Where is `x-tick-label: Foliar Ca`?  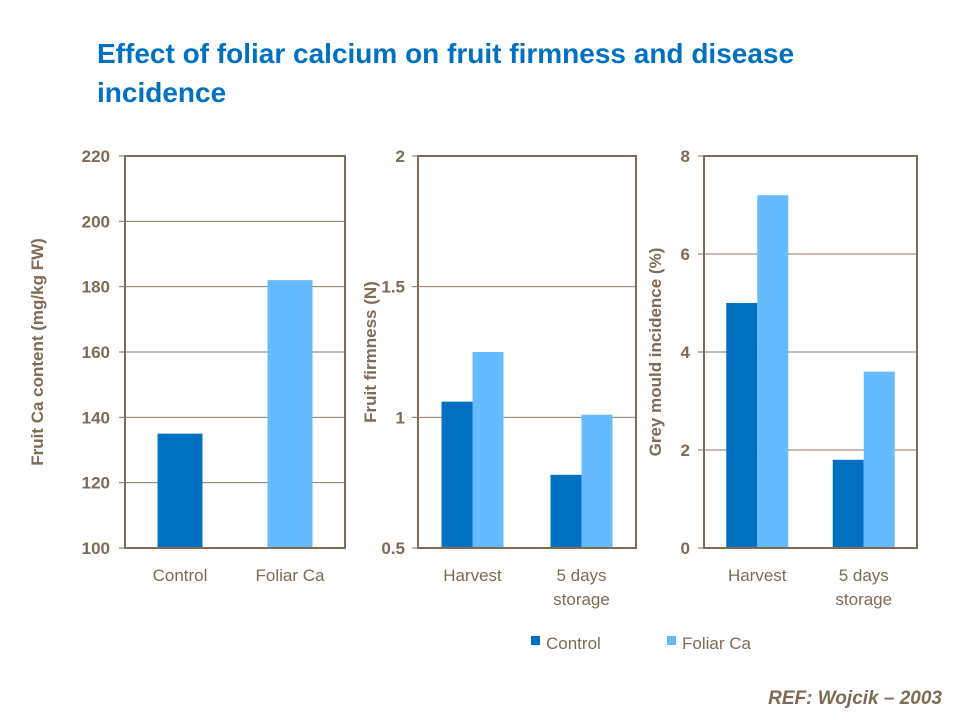
x-tick-label: Foliar Ca is located at coordinates (291, 575).